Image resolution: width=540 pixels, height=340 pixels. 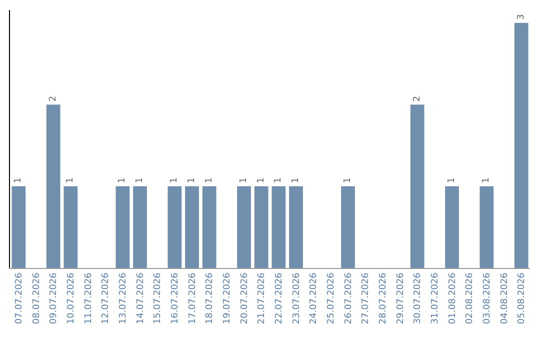 What do you see at coordinates (37, 298) in the screenshot?
I see `x-tick-label: 08.07.2026` at bounding box center [37, 298].